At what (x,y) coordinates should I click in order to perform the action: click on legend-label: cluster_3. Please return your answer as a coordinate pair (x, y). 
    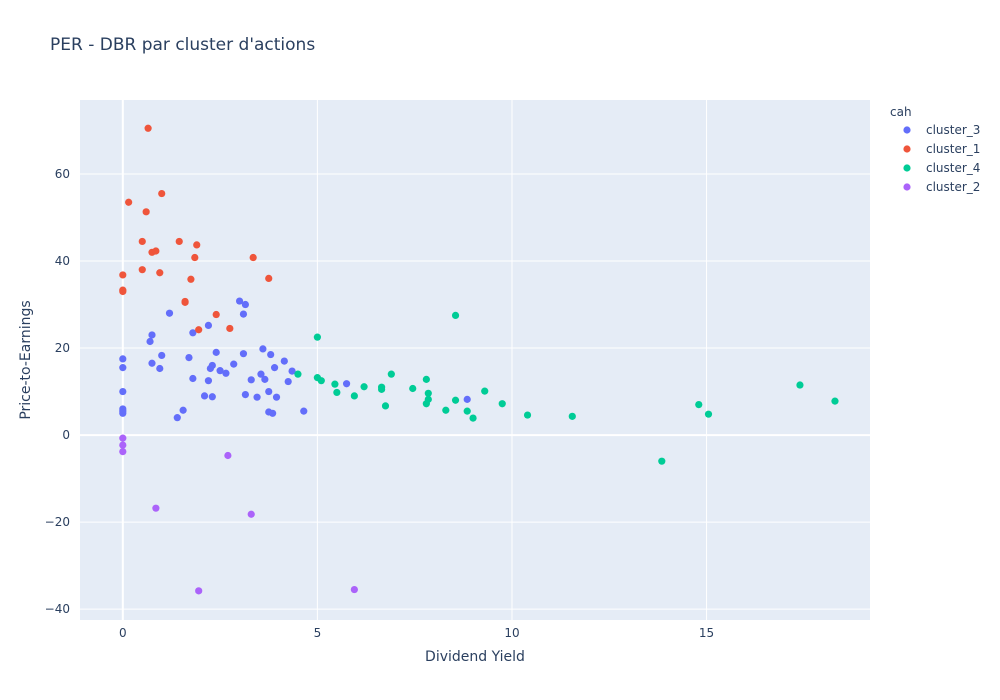
    Looking at the image, I should click on (953, 130).